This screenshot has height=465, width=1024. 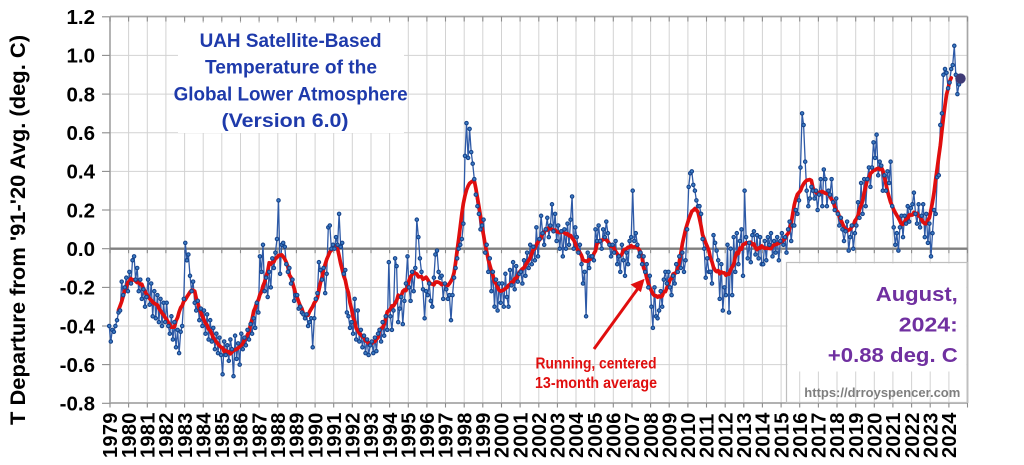 I want to click on svg-text: 1983, so click(x=186, y=435).